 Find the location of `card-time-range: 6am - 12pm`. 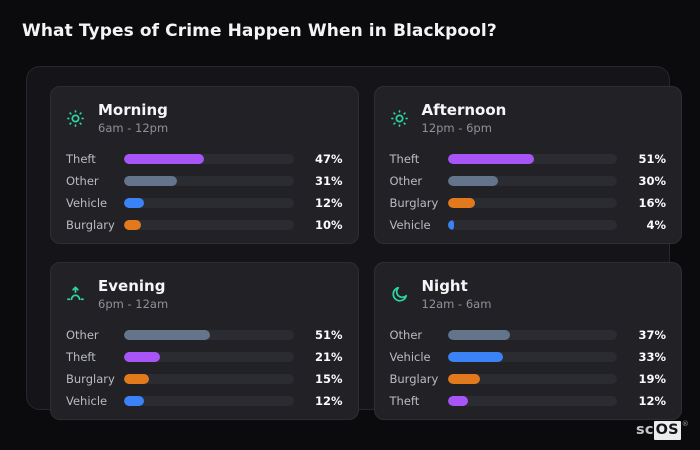

card-time-range: 6am - 12pm is located at coordinates (133, 127).